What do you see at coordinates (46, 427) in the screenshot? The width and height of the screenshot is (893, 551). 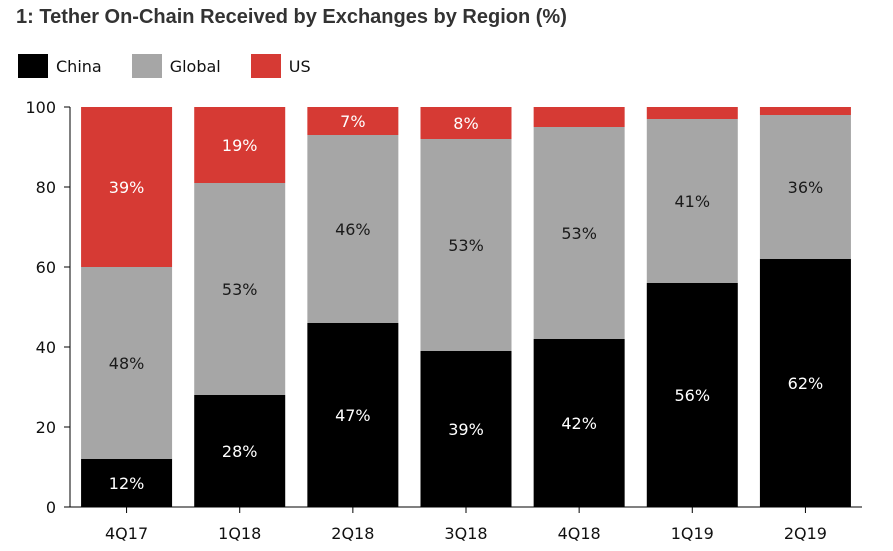 I see `y-tick-label: 20` at bounding box center [46, 427].